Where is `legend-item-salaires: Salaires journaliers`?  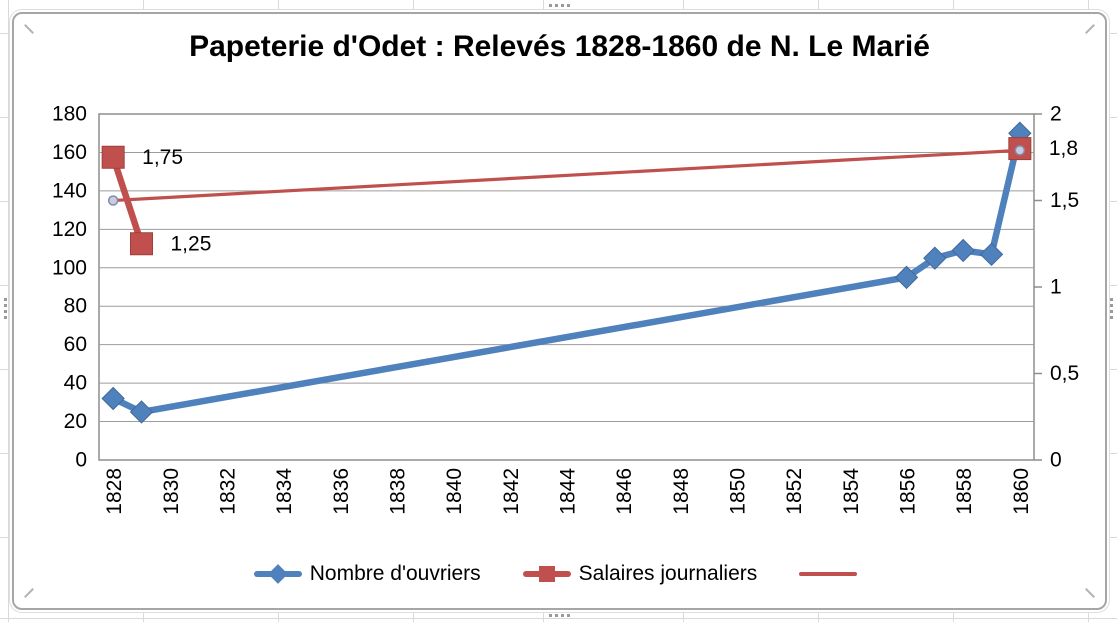
legend-item-salaires: Salaires journaliers is located at coordinates (640, 574).